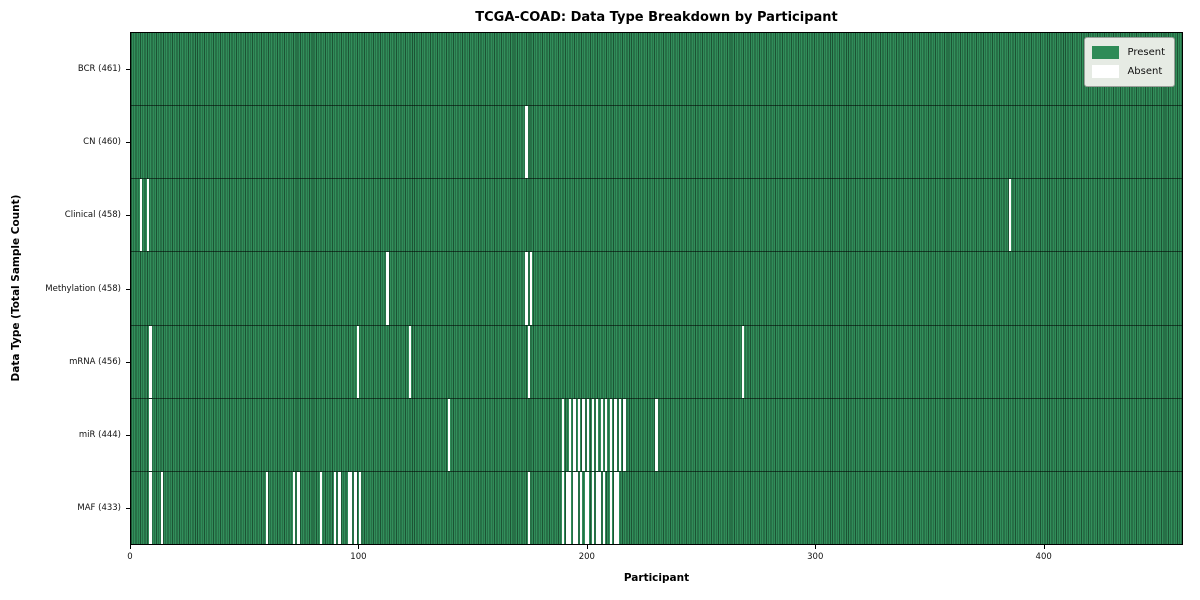 This screenshot has width=1200, height=600. What do you see at coordinates (102, 141) in the screenshot?
I see `y-tick-label: CN (460)` at bounding box center [102, 141].